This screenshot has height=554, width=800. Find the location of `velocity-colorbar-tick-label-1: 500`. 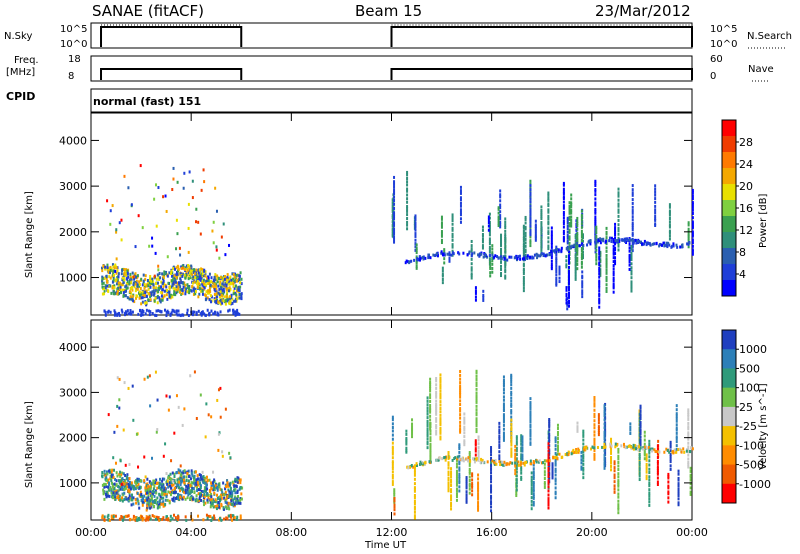

velocity-colorbar-tick-label-1: 500 is located at coordinates (749, 368).